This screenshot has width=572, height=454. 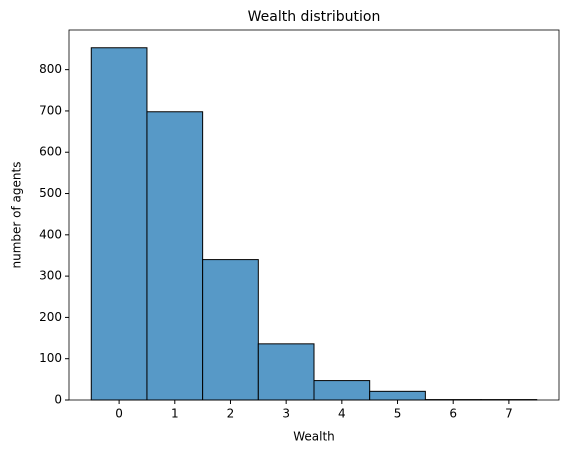 What do you see at coordinates (509, 414) in the screenshot?
I see `x-tick-label: 7` at bounding box center [509, 414].